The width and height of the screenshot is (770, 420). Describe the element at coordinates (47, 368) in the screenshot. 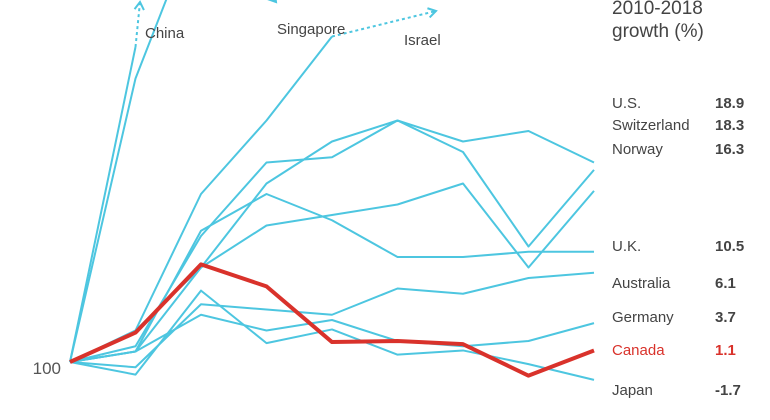

I see `base-index-label: 100` at that location.